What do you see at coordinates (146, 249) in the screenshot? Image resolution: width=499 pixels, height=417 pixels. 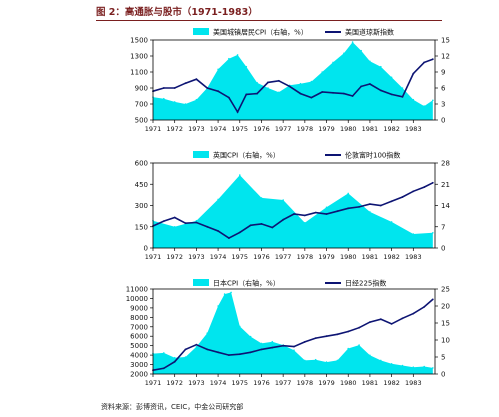 I see `left-axis-tick-label: 0` at bounding box center [146, 249].